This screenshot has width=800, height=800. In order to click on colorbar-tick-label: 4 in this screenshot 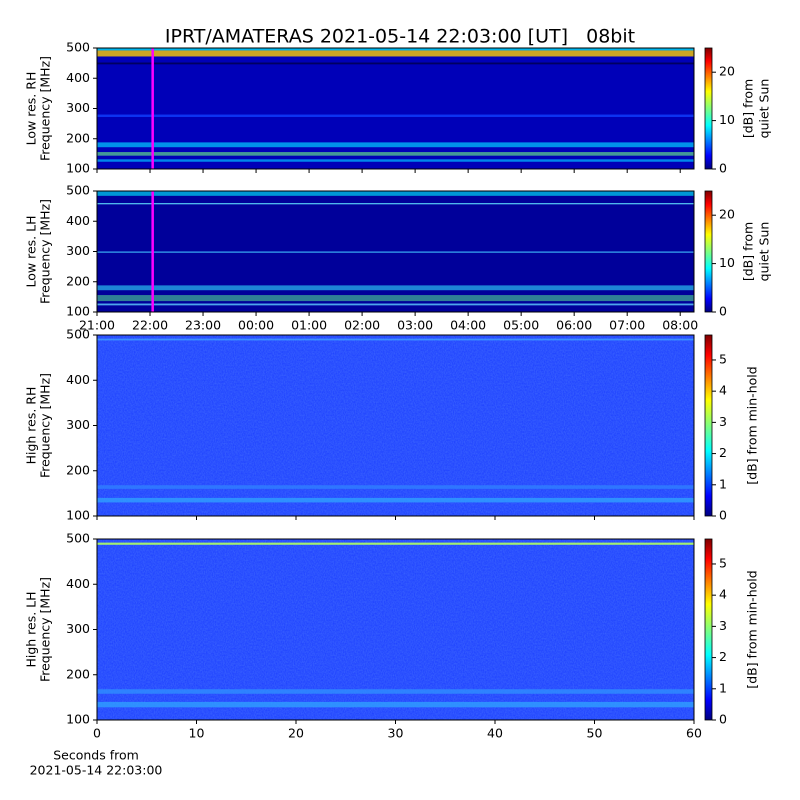, I will do `click(723, 594)`.